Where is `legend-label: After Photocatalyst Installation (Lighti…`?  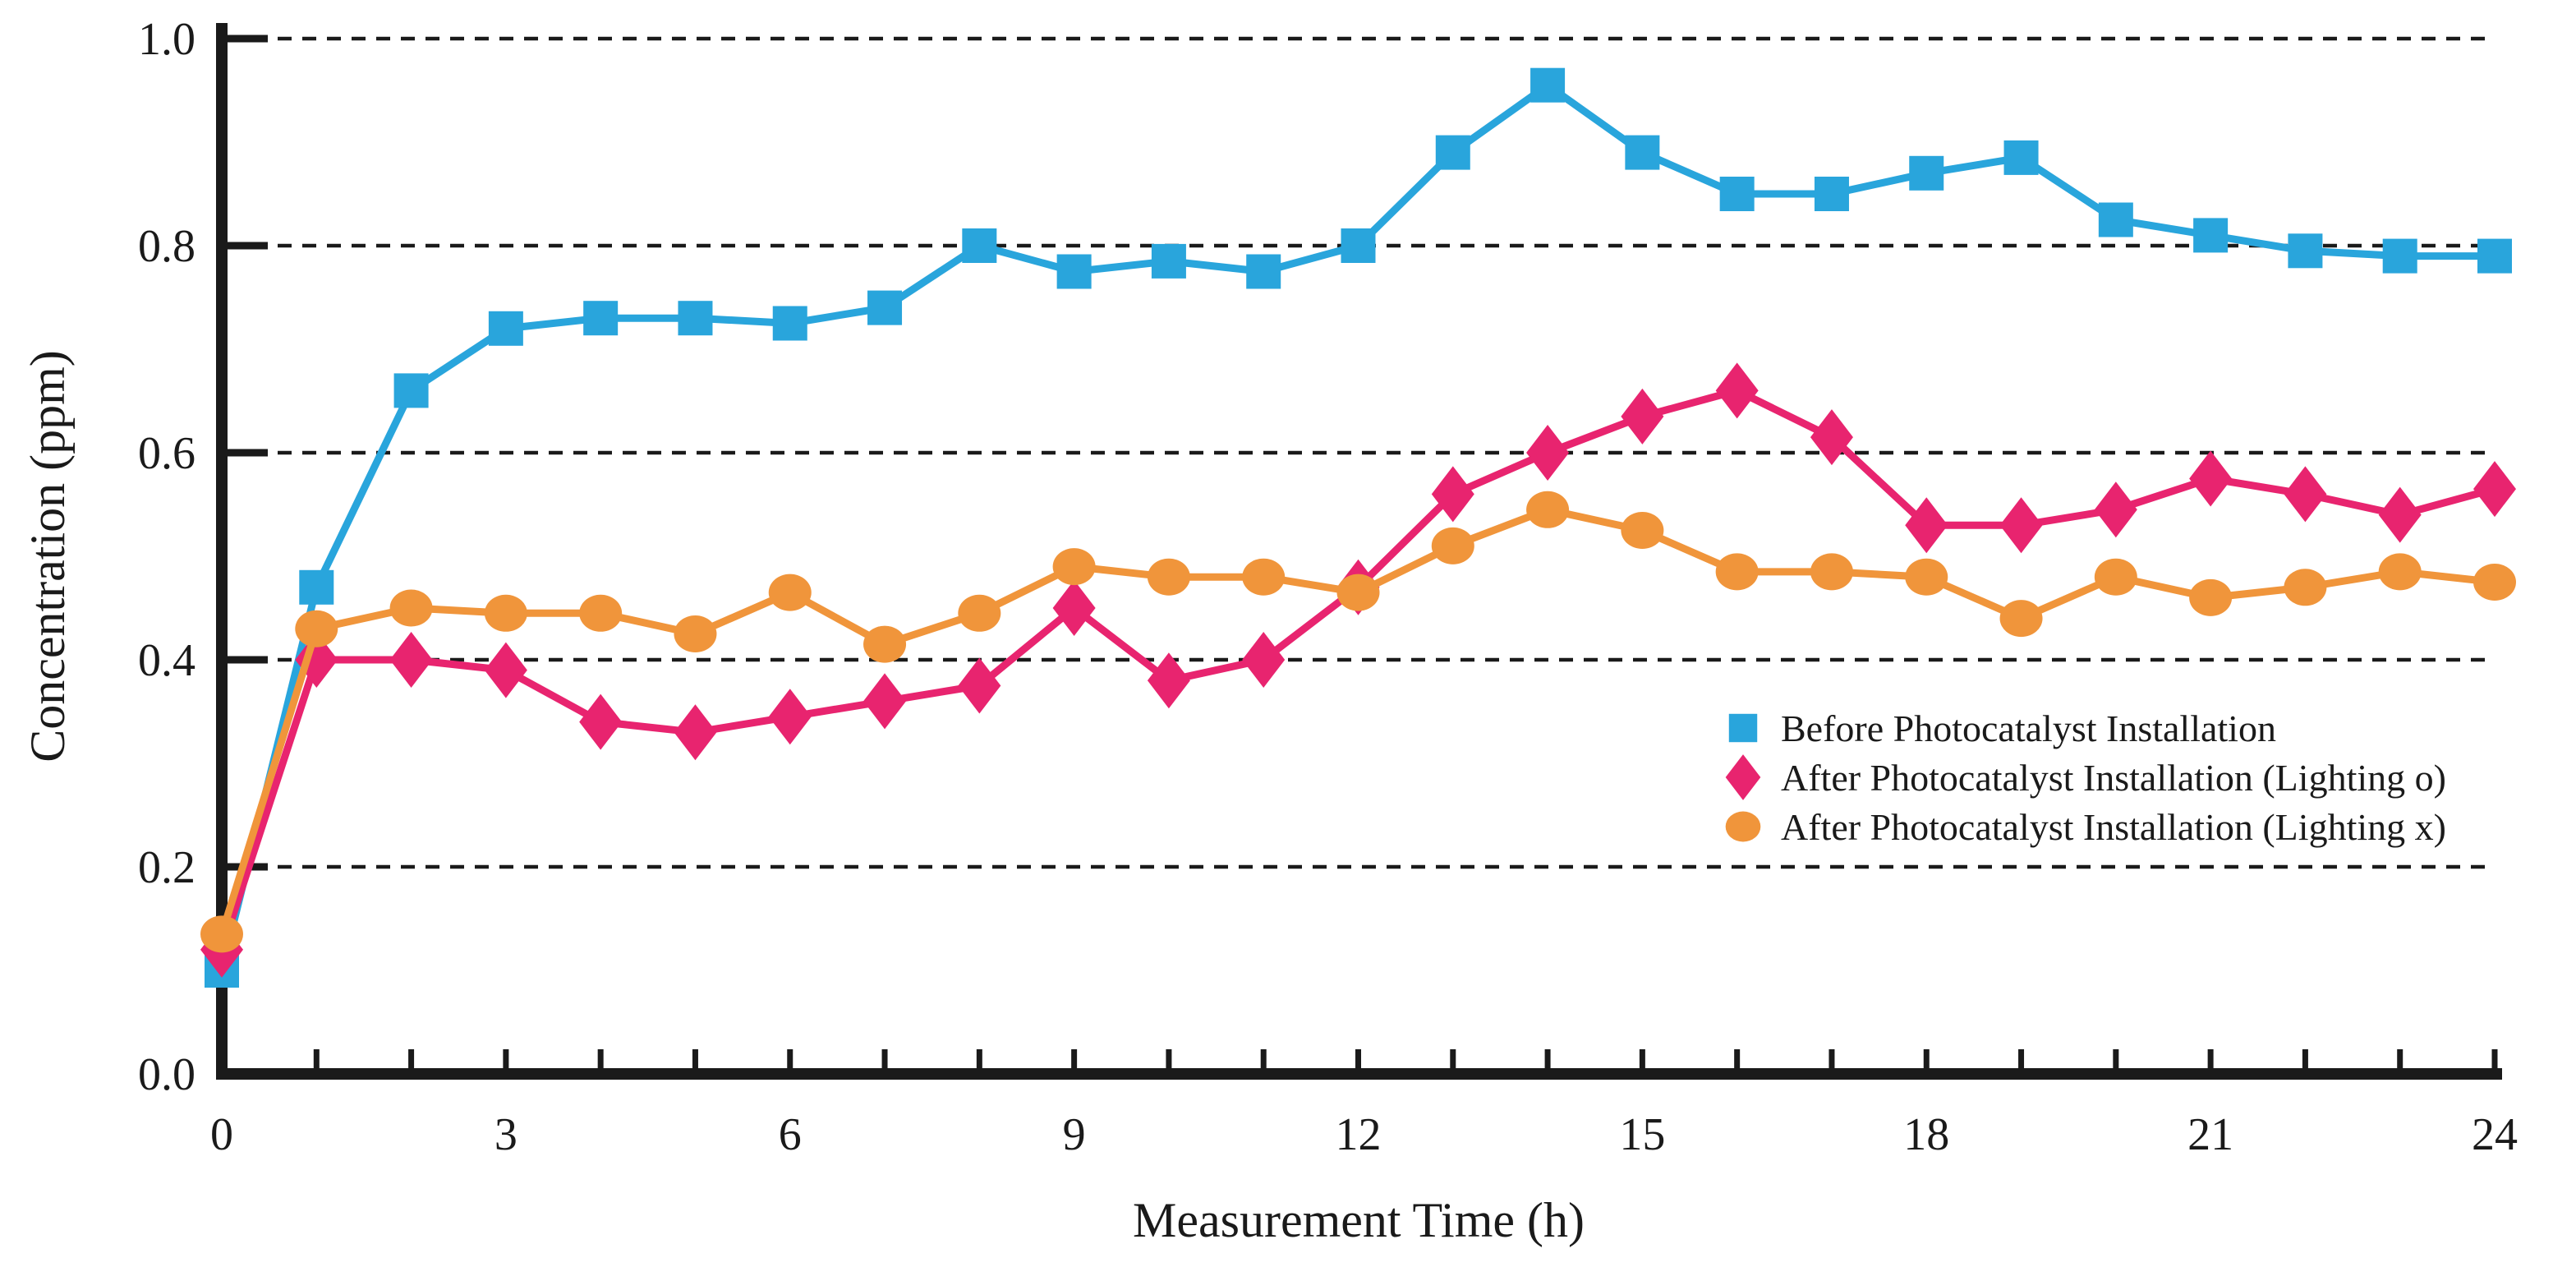
legend-label: After Photocatalyst Installation (Lighti… is located at coordinates (2113, 778).